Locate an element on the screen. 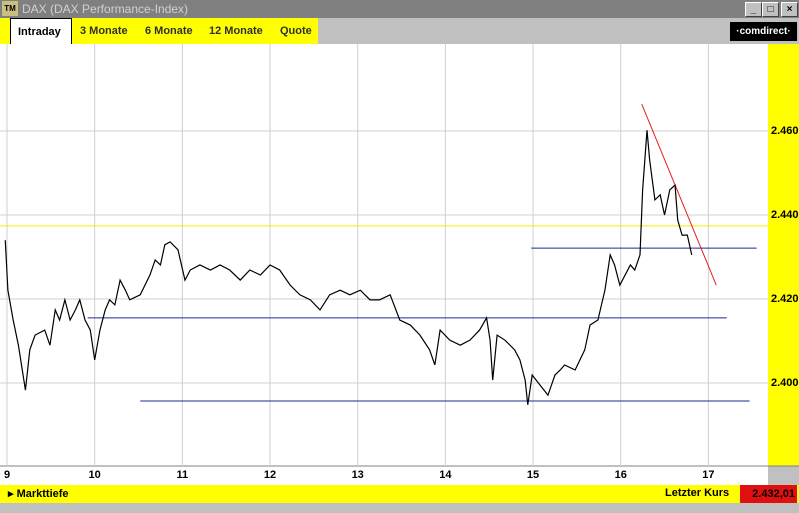 The width and height of the screenshot is (799, 513). x-tick-label: 11 is located at coordinates (183, 475).